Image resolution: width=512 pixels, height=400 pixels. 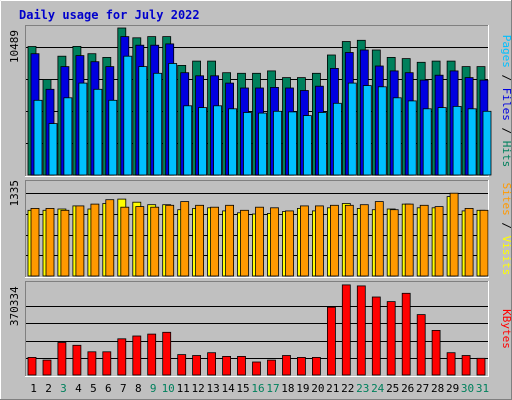 What do you see at coordinates (228, 388) in the screenshot?
I see `x-tick-label: 14` at bounding box center [228, 388].